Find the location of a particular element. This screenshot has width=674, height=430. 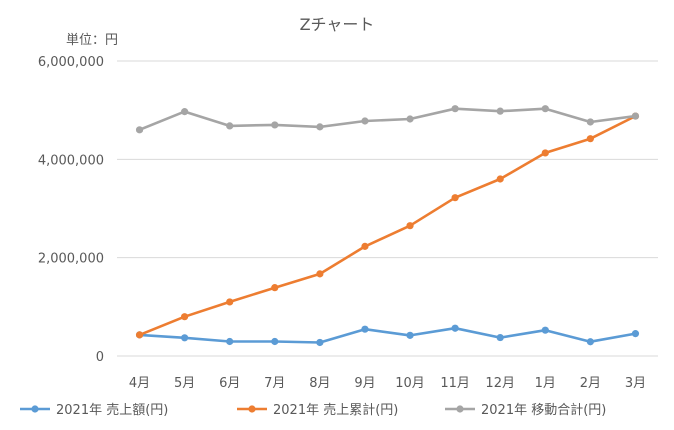

legend: 2021年 売上額(円) 2021年 売上累計(円) 2021年 移動合計(円) is located at coordinates (313, 410).